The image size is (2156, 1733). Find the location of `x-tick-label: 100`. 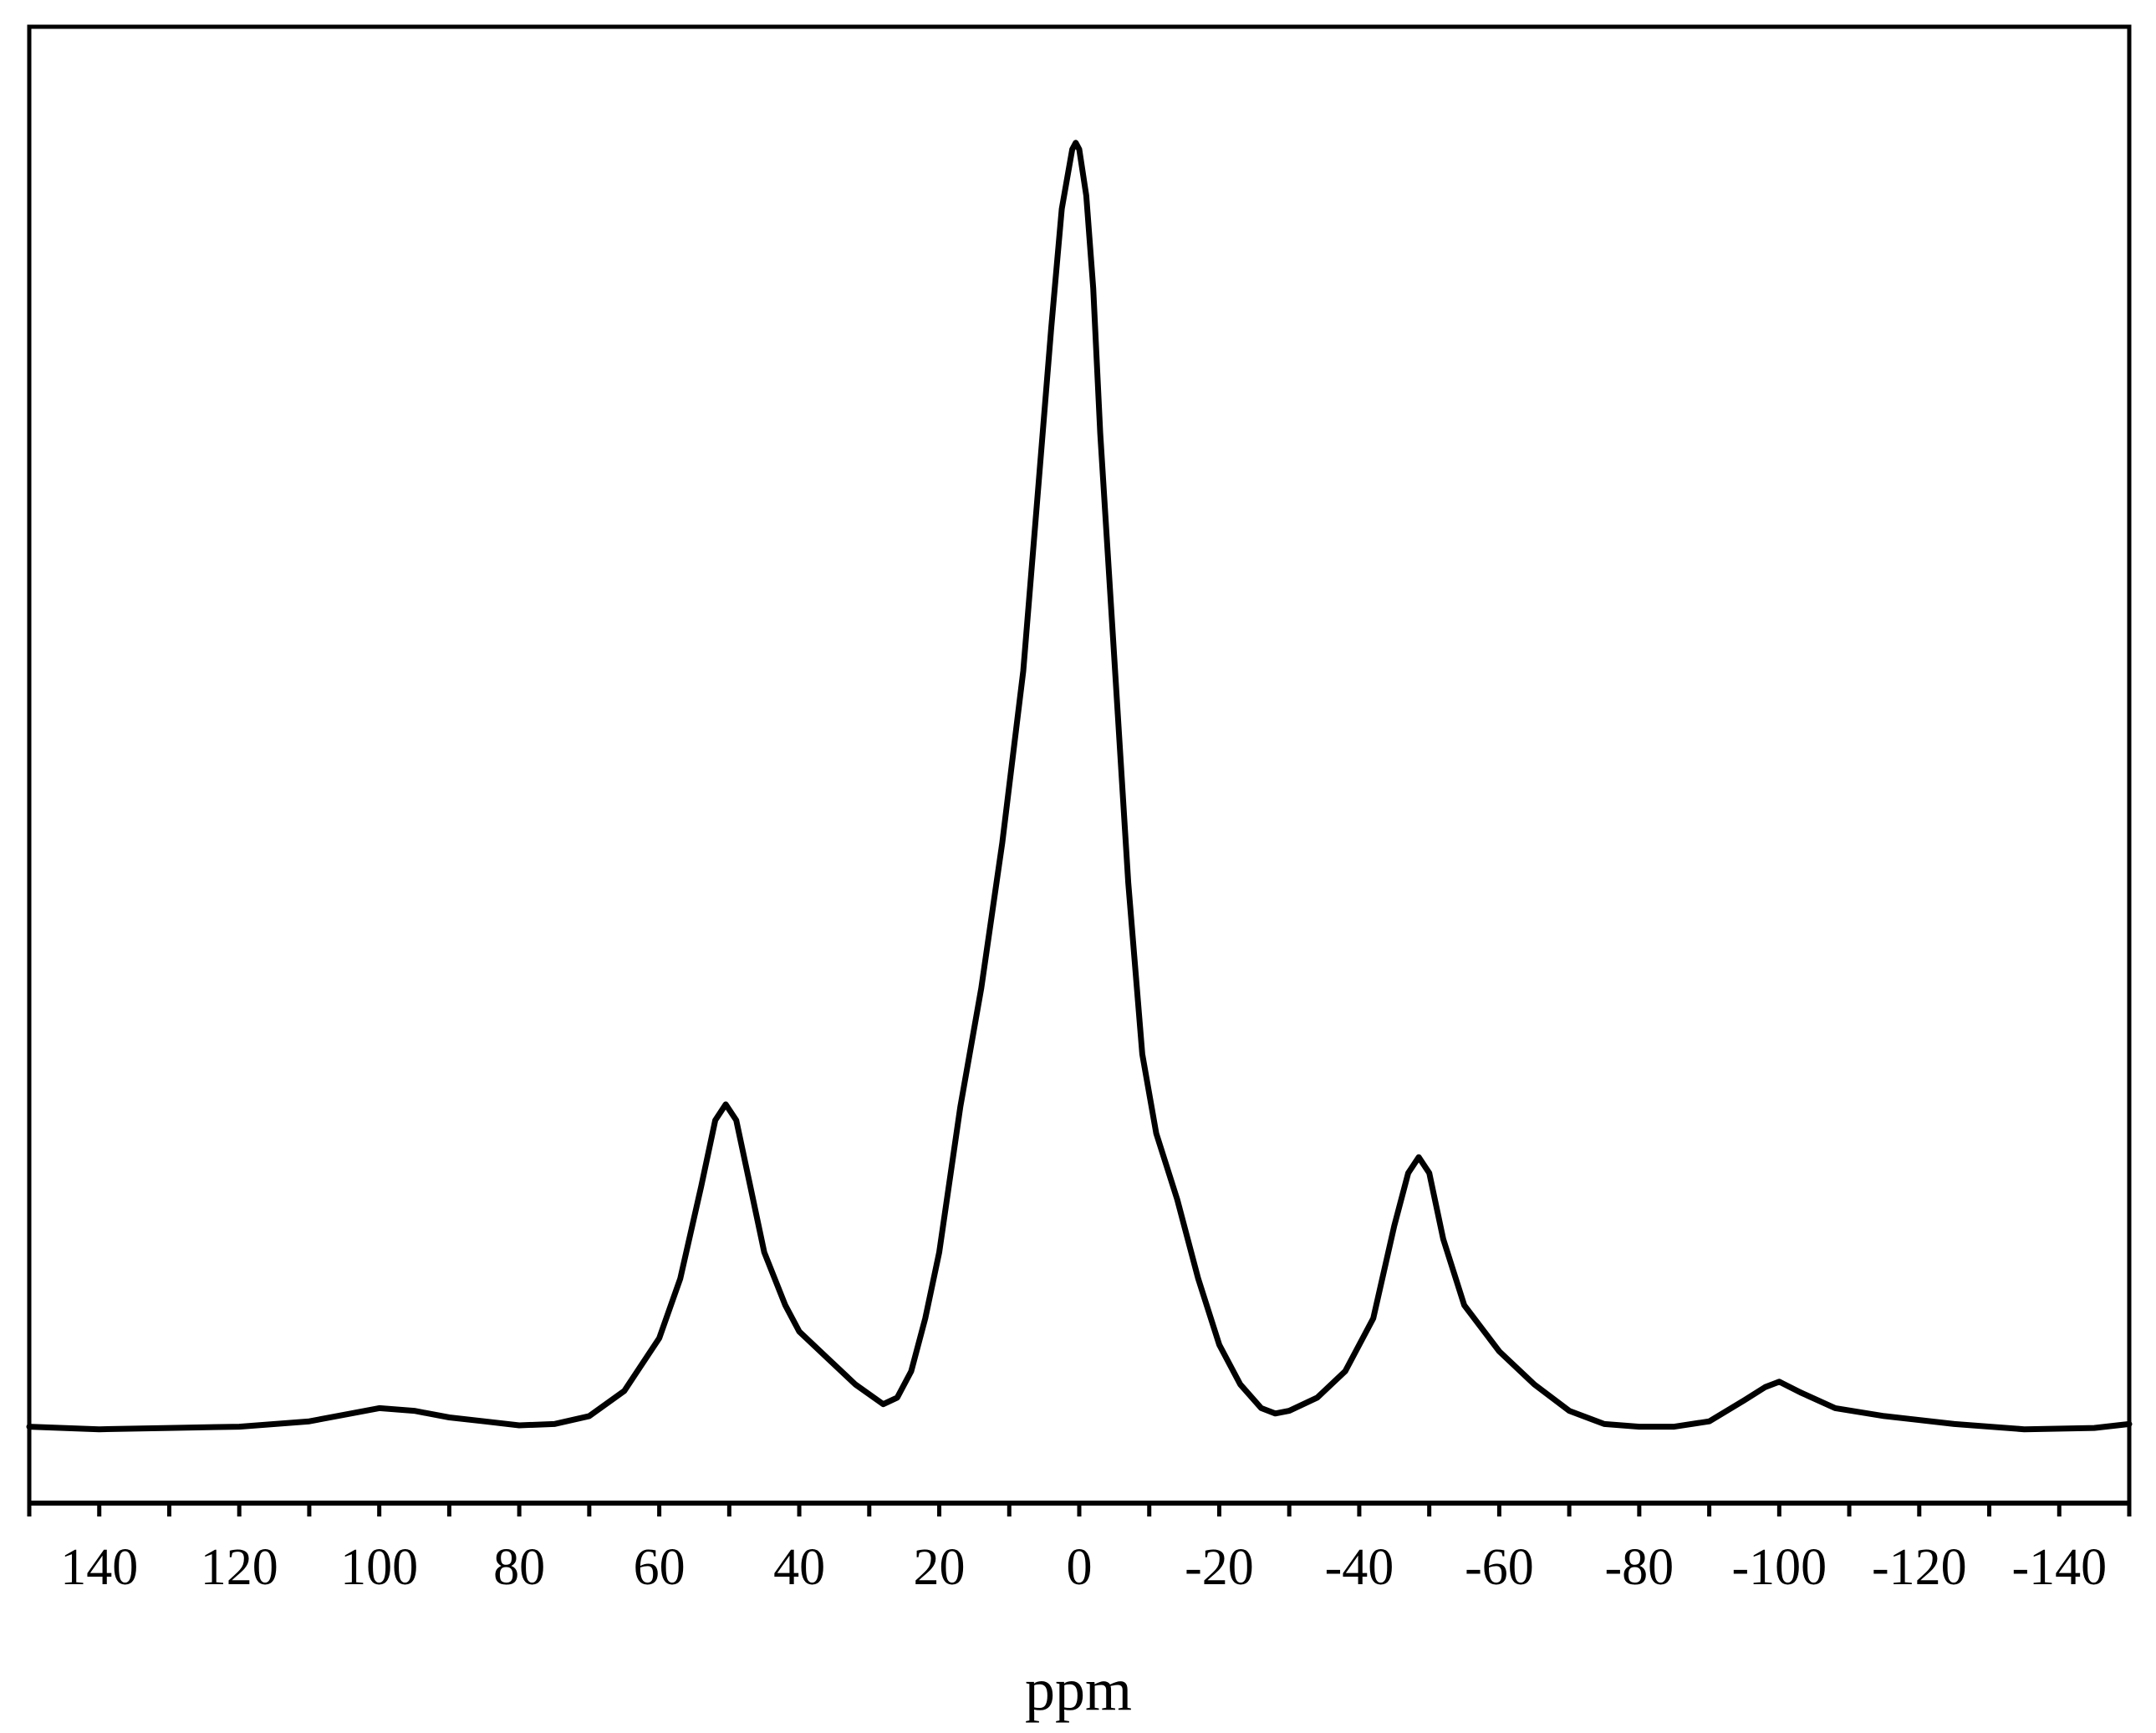

x-tick-label: 100 is located at coordinates (379, 1567).